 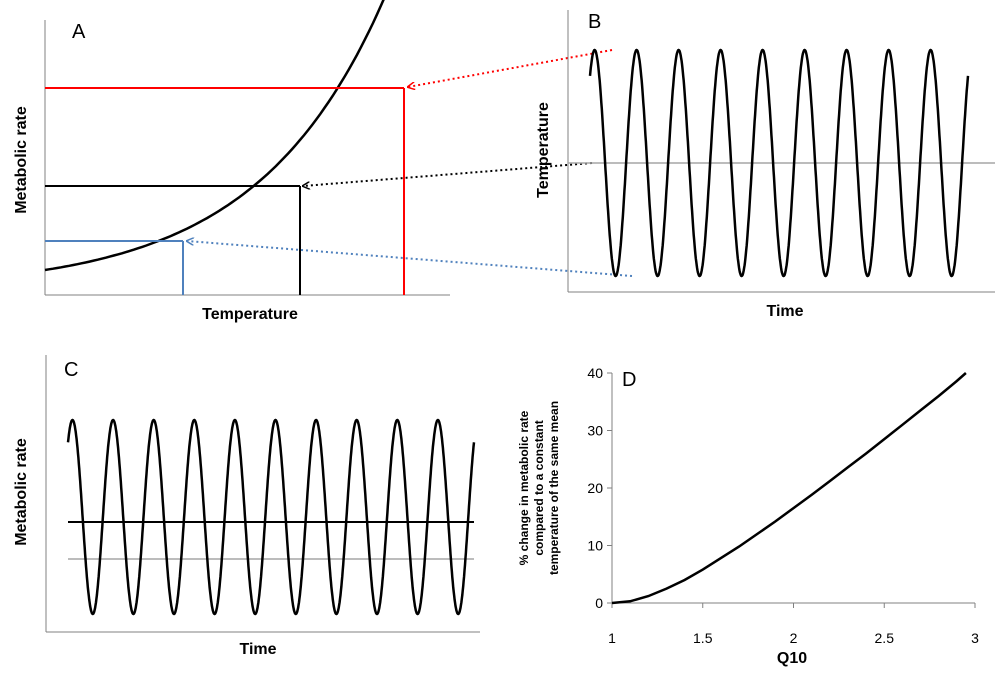 I want to click on panel-d-ytick-label: 30, so click(x=595, y=431).